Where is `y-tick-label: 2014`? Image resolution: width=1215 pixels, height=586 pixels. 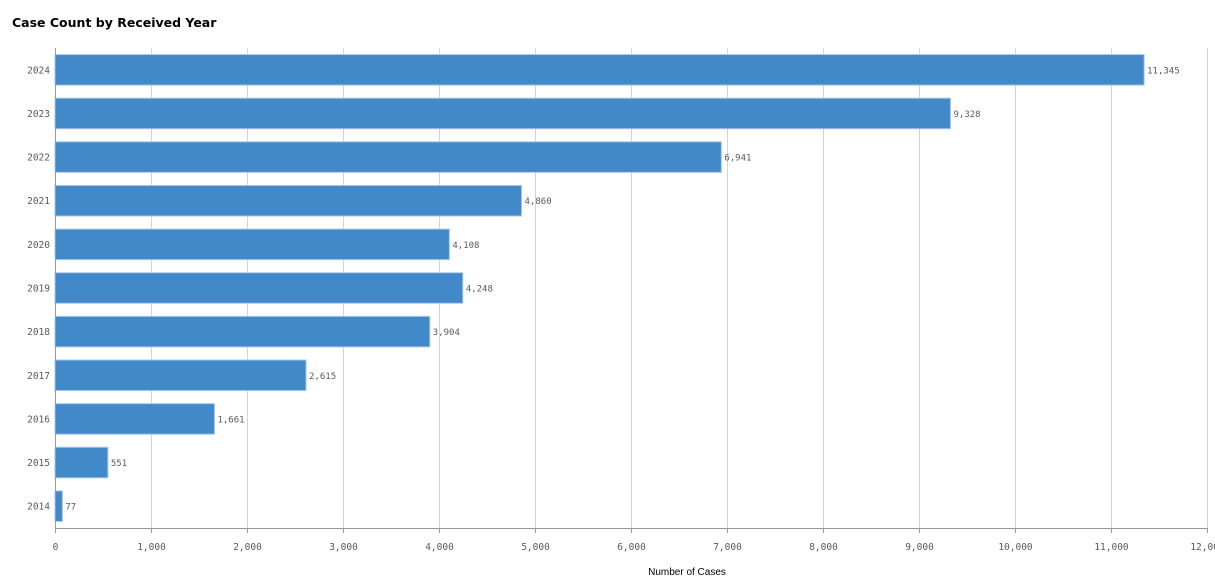
y-tick-label: 2014 is located at coordinates (38, 507).